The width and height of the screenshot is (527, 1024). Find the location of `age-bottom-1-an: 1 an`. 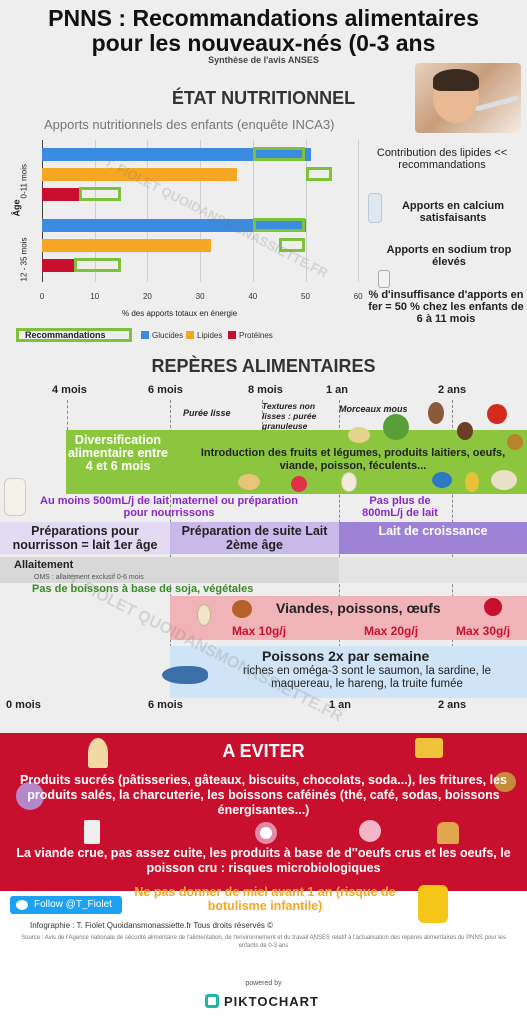

age-bottom-1-an: 1 an is located at coordinates (340, 705).